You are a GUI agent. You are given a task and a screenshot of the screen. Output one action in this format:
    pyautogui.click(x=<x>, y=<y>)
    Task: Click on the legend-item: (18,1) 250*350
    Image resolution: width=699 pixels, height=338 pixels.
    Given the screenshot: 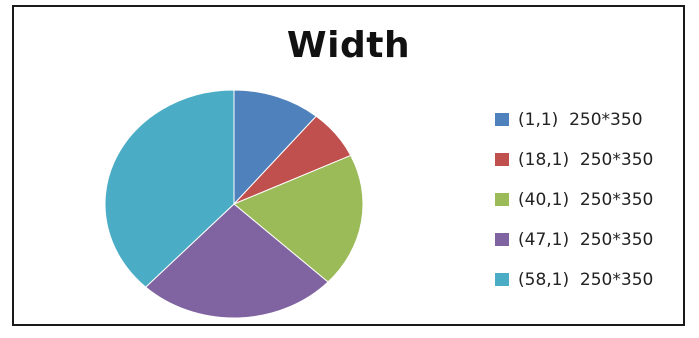 What is the action you would take?
    pyautogui.click(x=574, y=159)
    